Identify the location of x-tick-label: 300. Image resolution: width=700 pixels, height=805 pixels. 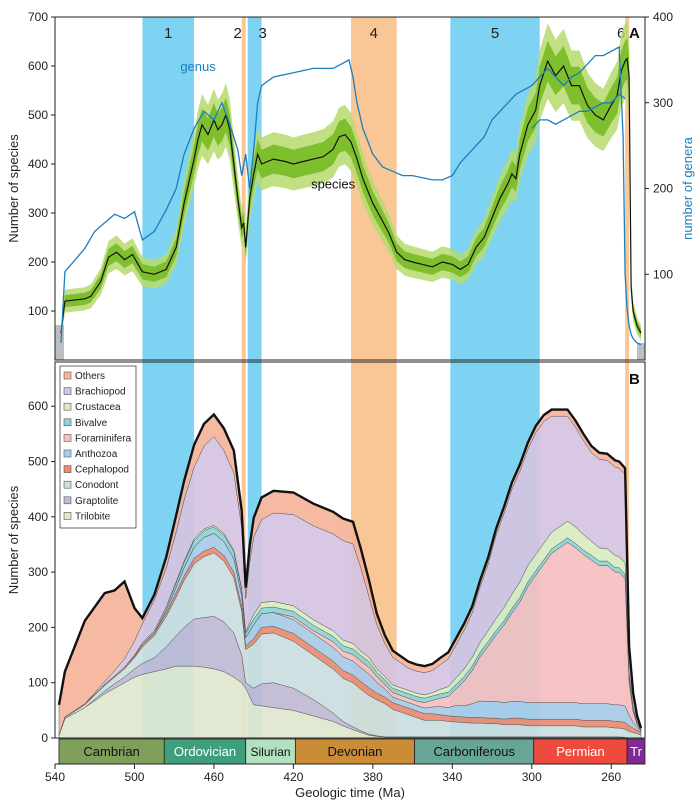
(532, 777).